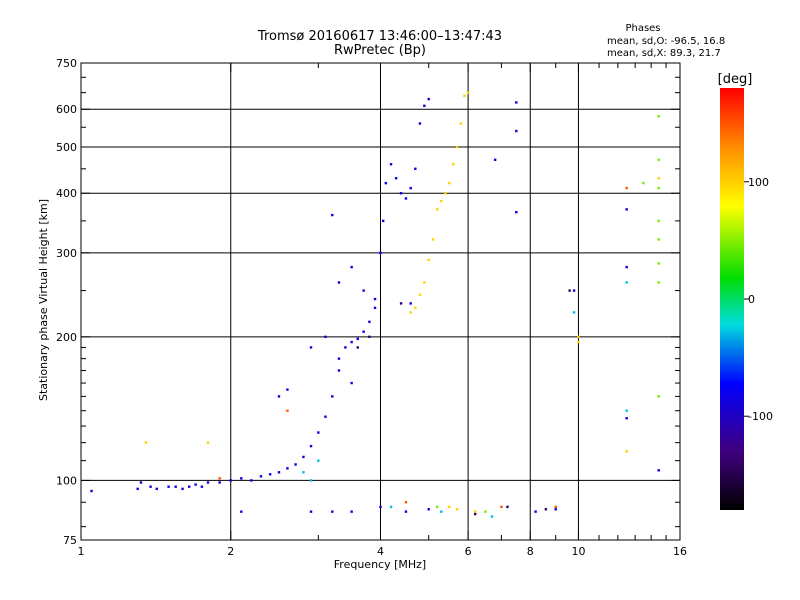  What do you see at coordinates (732, 299) in the screenshot?
I see `colorbar-gradient` at bounding box center [732, 299].